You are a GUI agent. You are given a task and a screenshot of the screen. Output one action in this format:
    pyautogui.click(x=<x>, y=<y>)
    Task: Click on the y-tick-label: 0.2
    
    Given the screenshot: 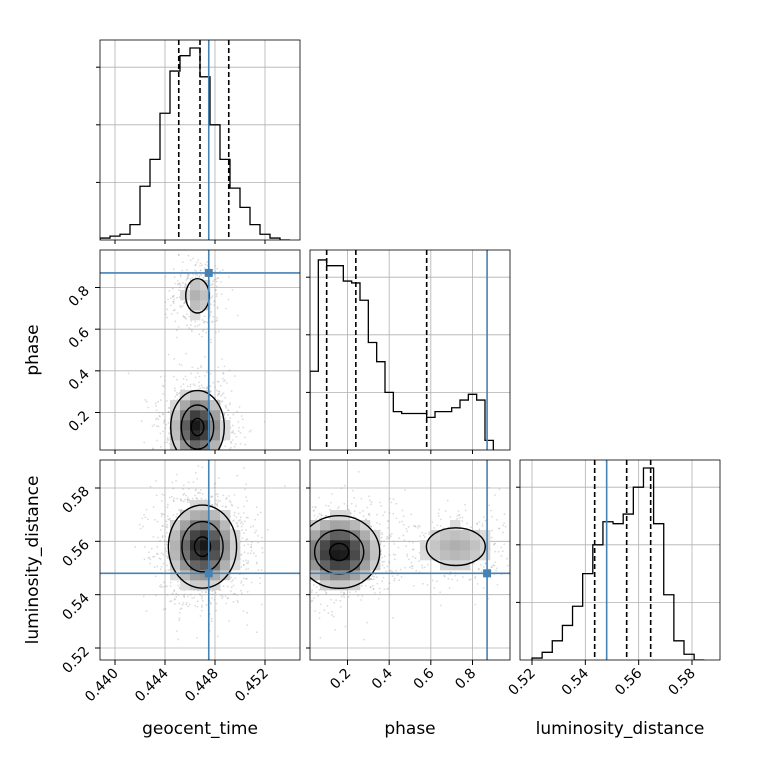 What is the action you would take?
    pyautogui.click(x=79, y=421)
    